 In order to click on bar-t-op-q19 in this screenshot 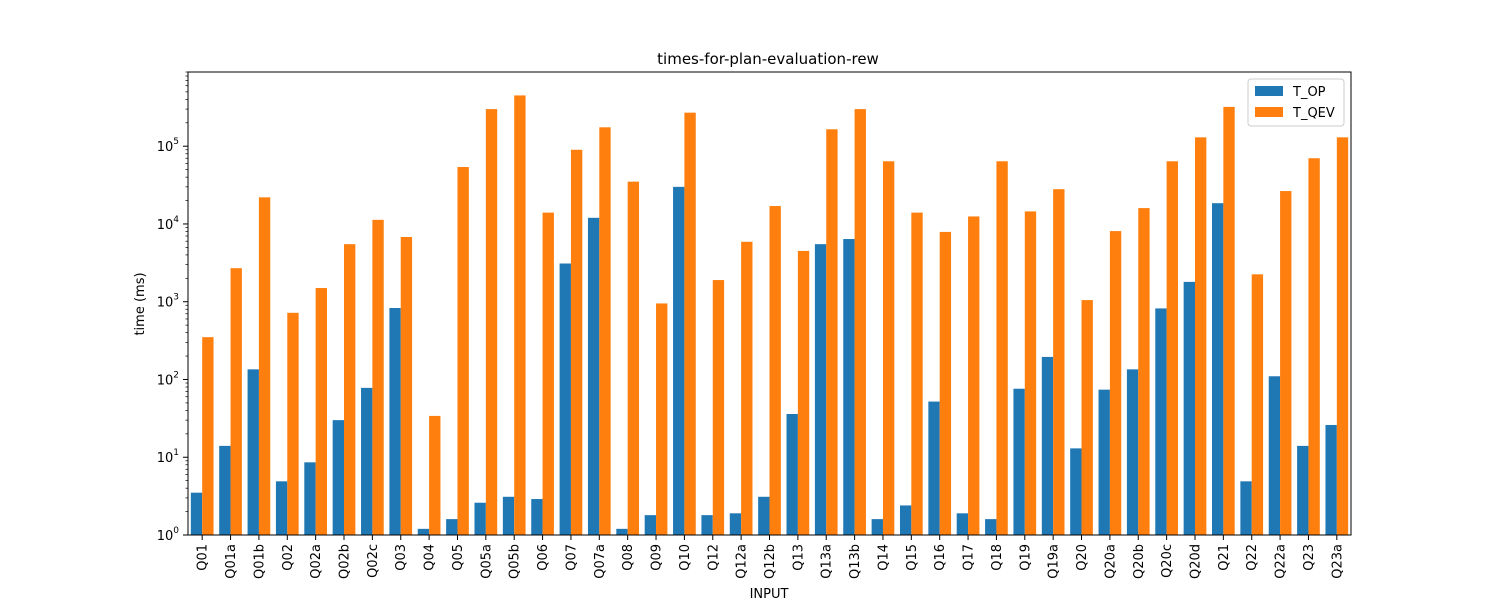, I will do `click(1019, 461)`.